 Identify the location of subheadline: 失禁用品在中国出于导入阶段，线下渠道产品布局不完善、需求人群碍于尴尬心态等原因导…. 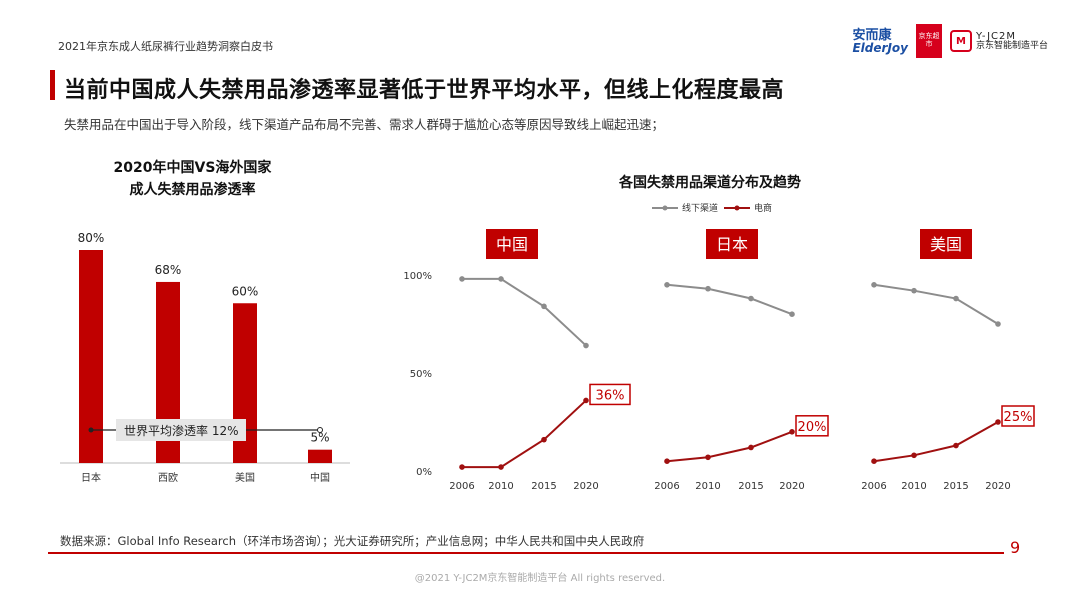
(364, 124).